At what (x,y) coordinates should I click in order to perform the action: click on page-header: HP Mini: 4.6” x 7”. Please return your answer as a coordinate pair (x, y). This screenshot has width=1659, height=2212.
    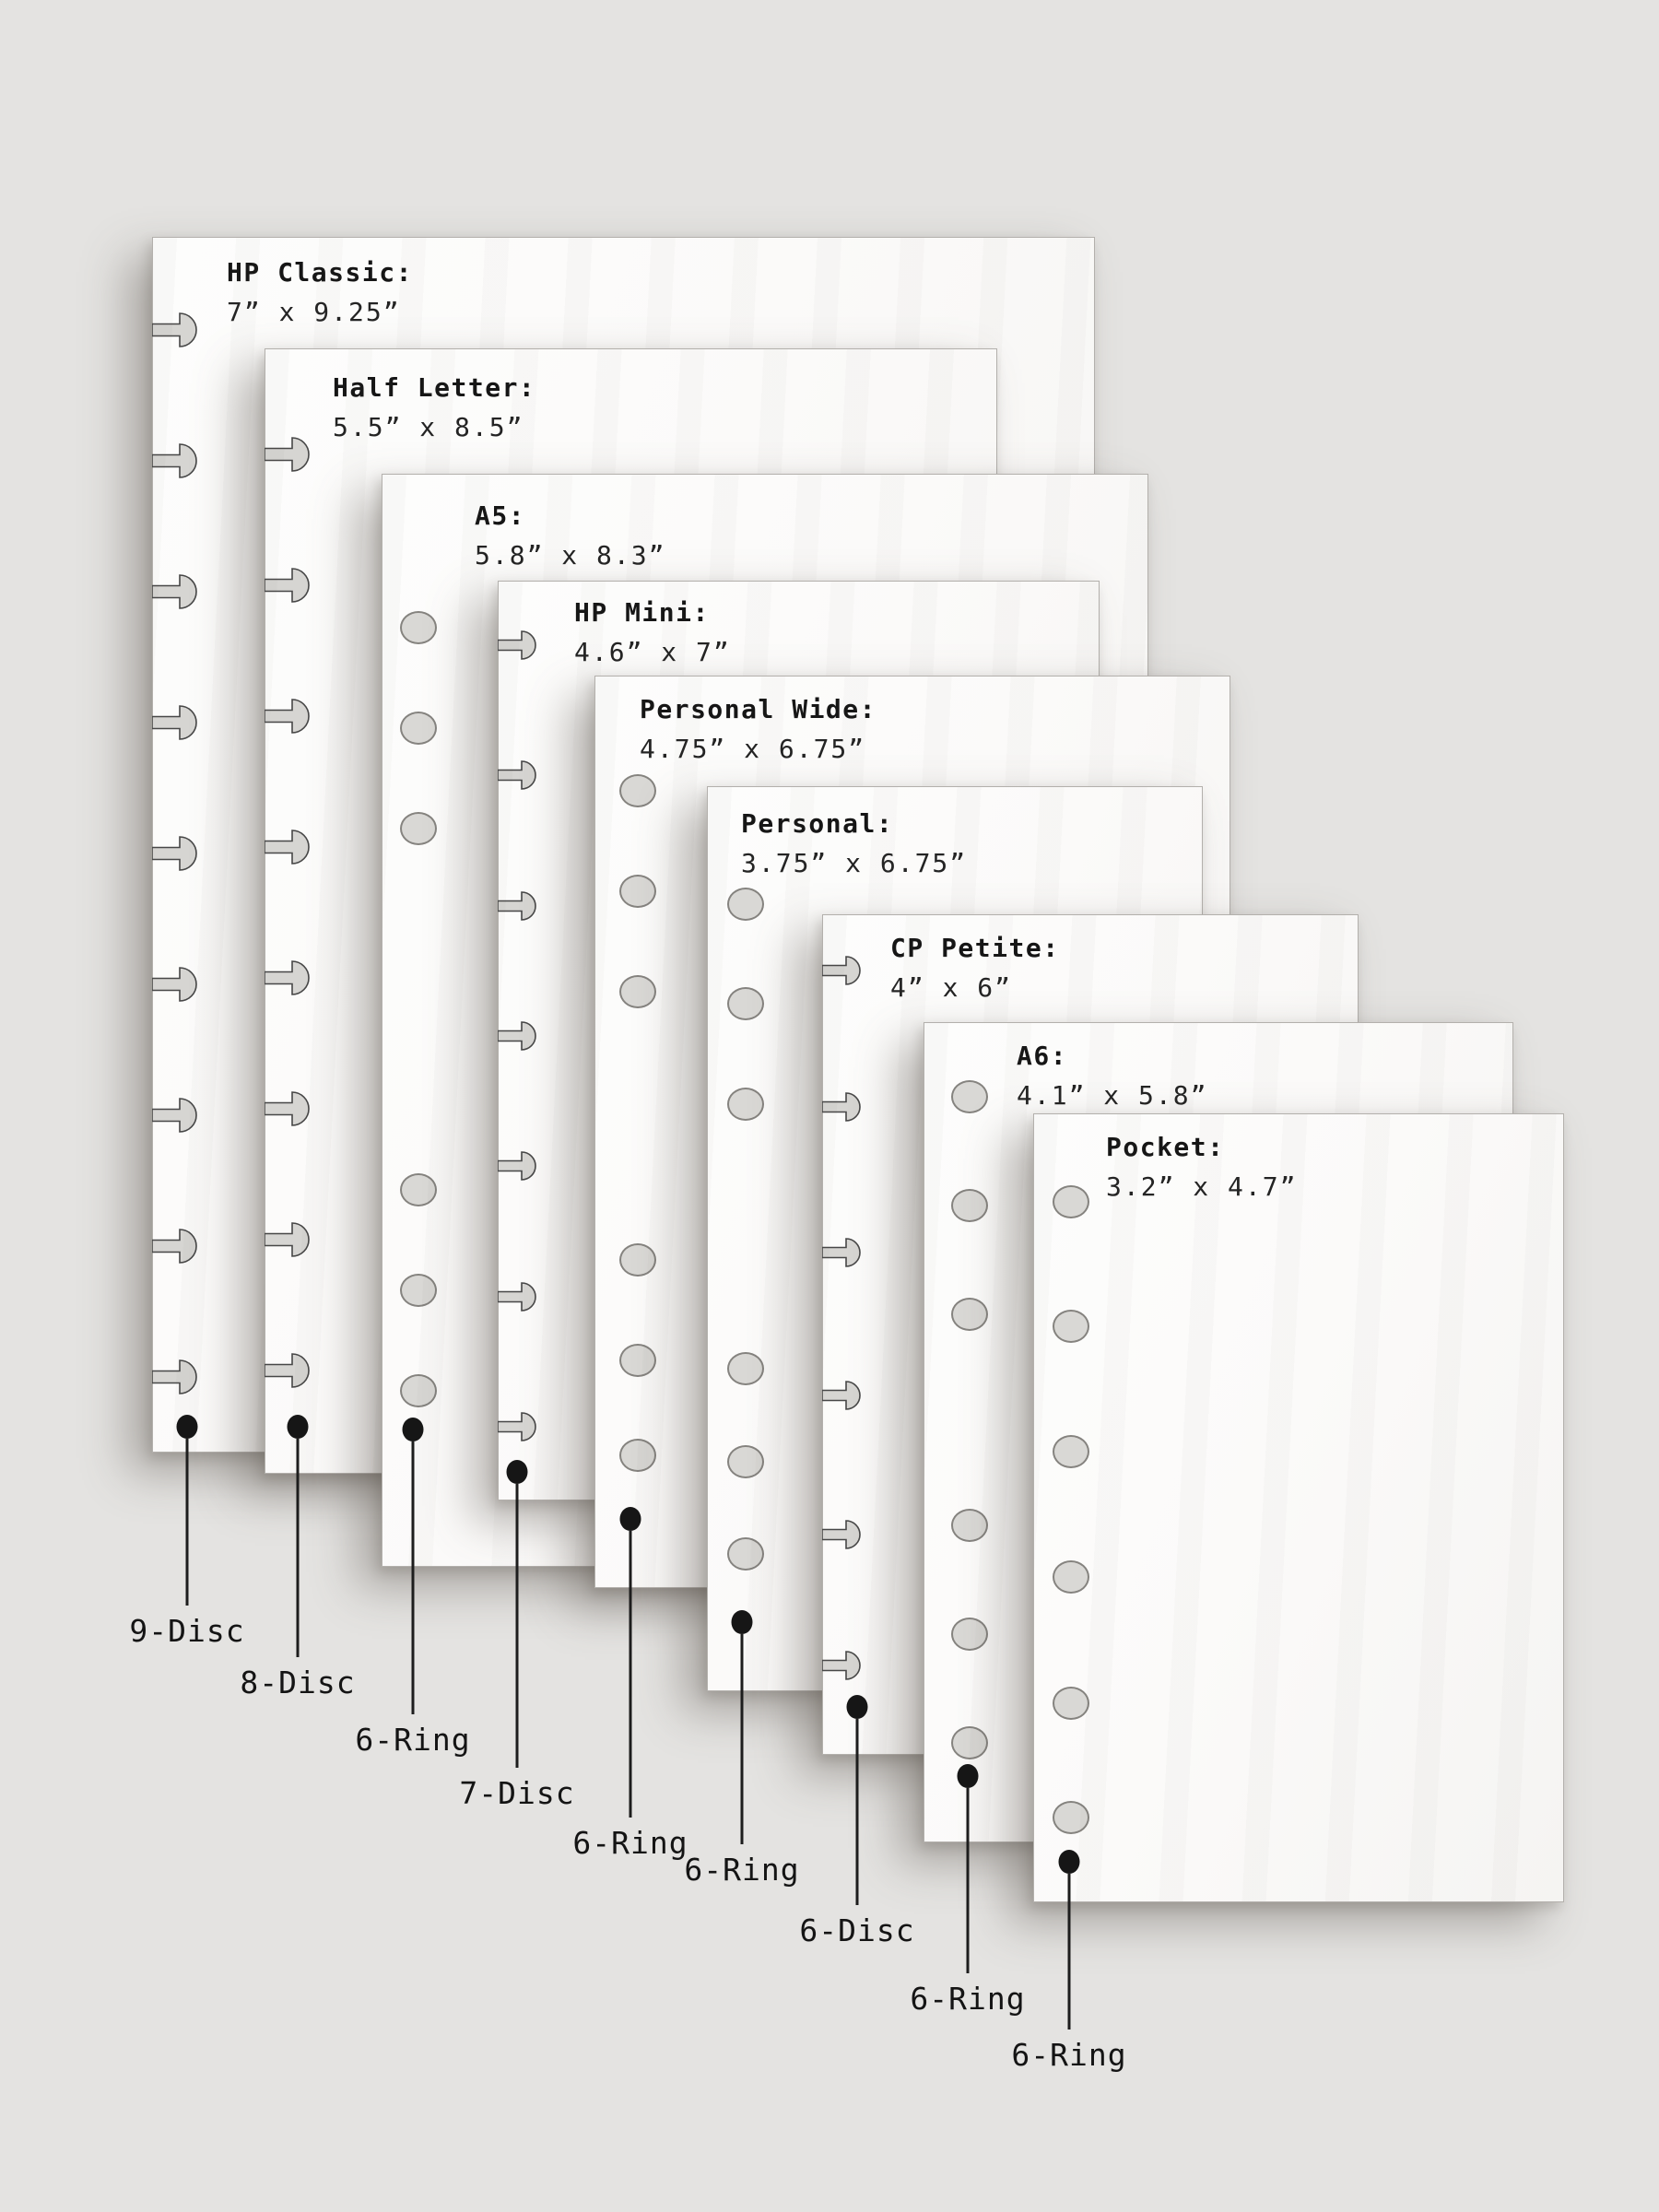
    Looking at the image, I should click on (652, 632).